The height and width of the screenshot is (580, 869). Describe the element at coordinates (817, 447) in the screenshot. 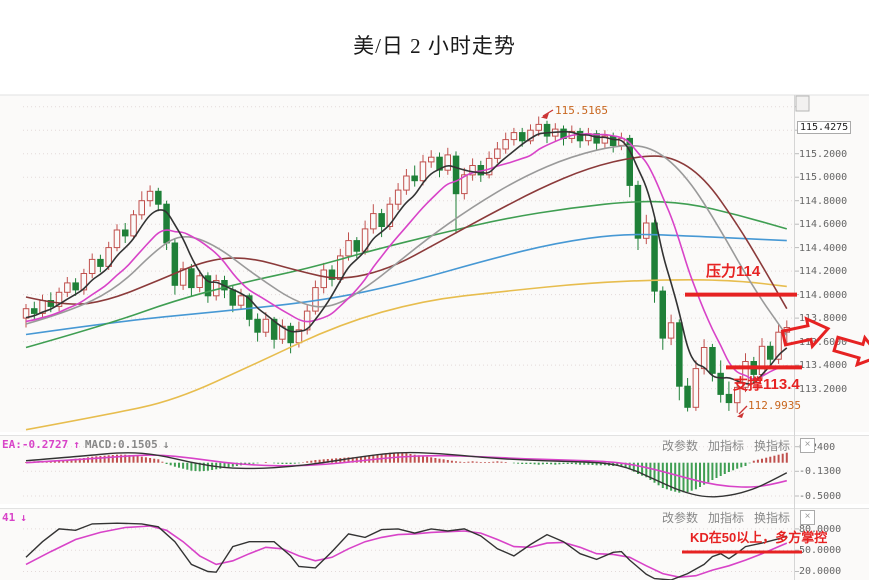

I see `macd-axis-label: 0.2400` at that location.